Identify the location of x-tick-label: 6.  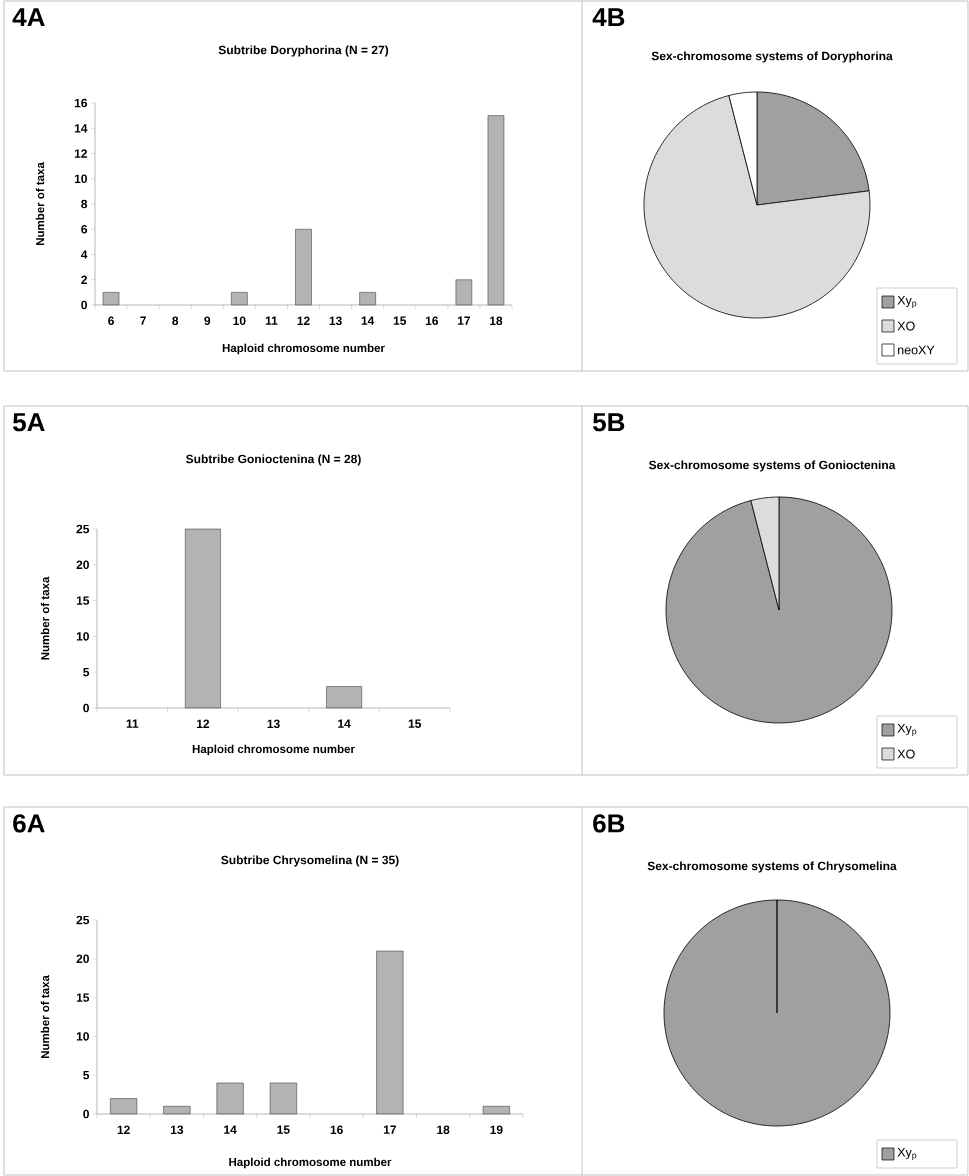
(111, 321).